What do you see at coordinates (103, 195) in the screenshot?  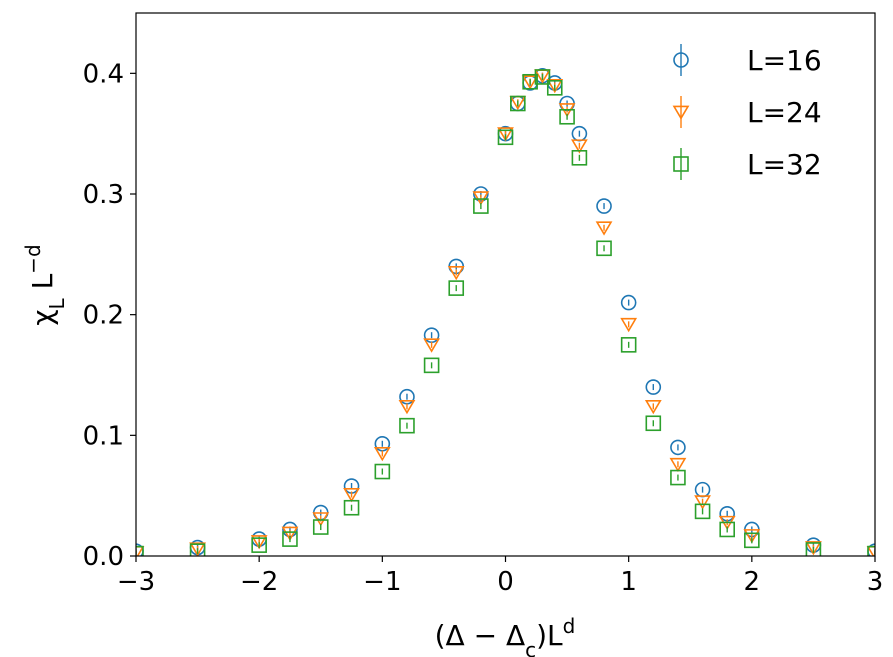 I see `y-tick-label: 0.3` at bounding box center [103, 195].